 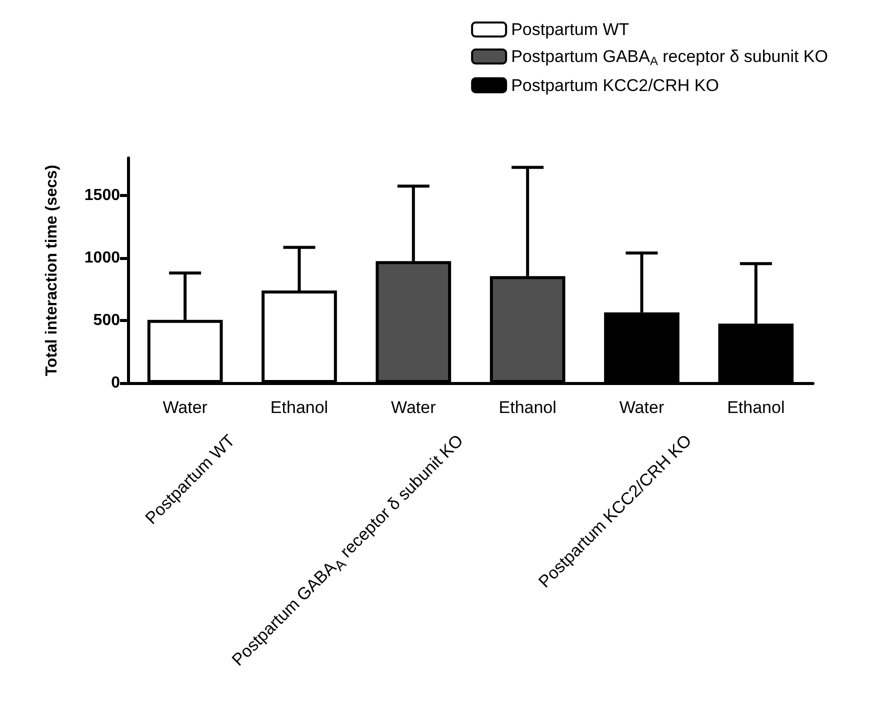 I want to click on y-tick-label: 1000, so click(x=102, y=258).